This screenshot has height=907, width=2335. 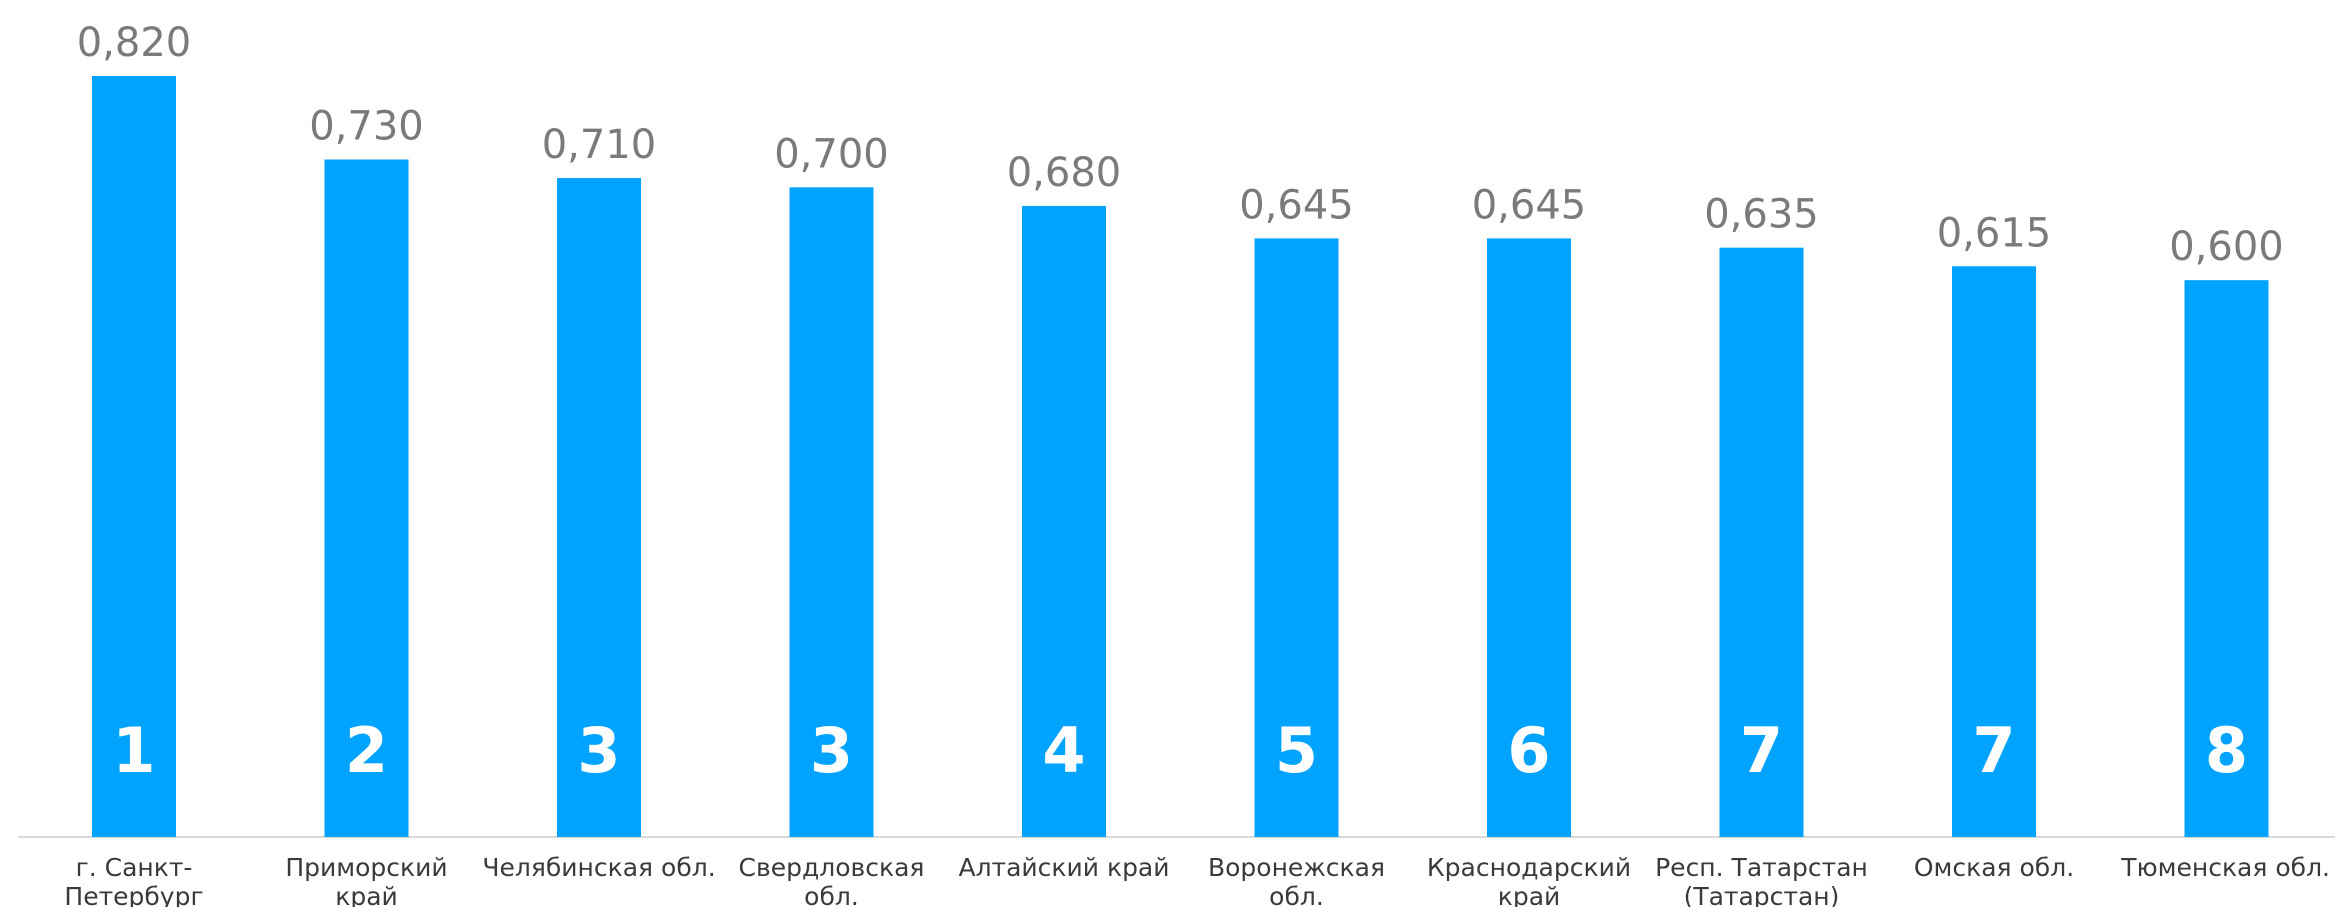 What do you see at coordinates (1528, 750) in the screenshot?
I see `rank-label: 6` at bounding box center [1528, 750].